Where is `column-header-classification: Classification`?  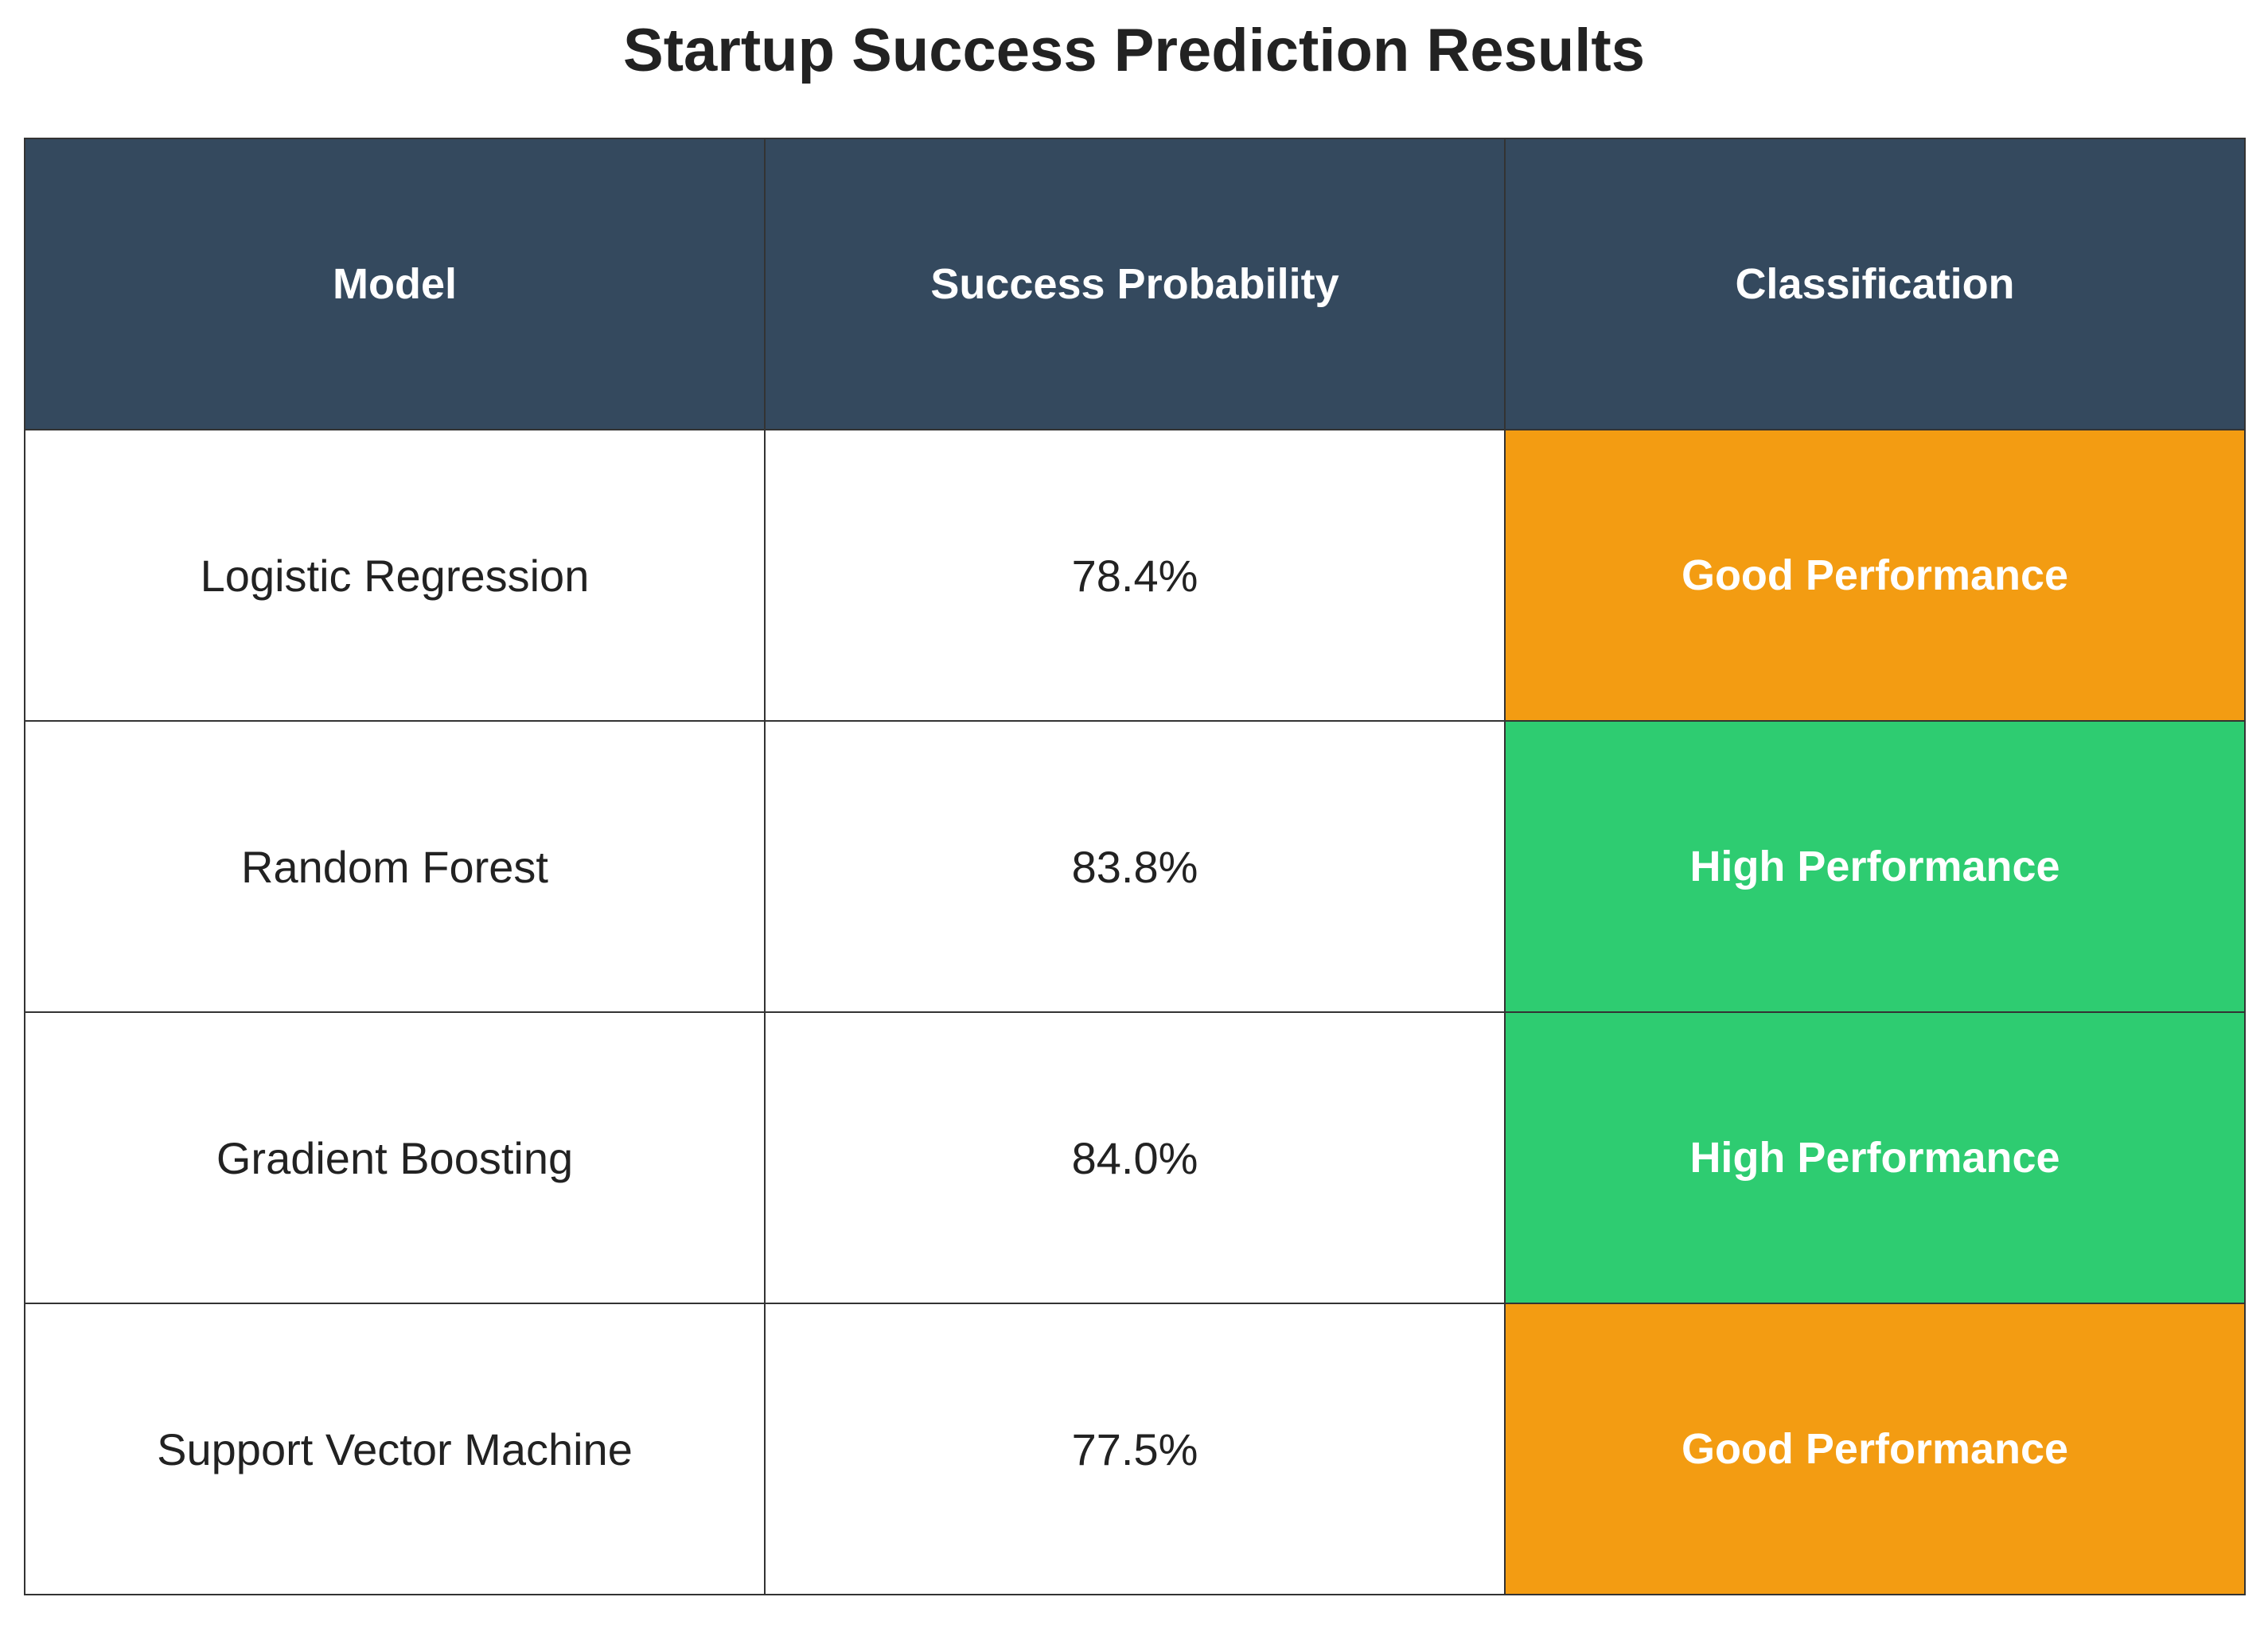 column-header-classification: Classification is located at coordinates (1875, 284).